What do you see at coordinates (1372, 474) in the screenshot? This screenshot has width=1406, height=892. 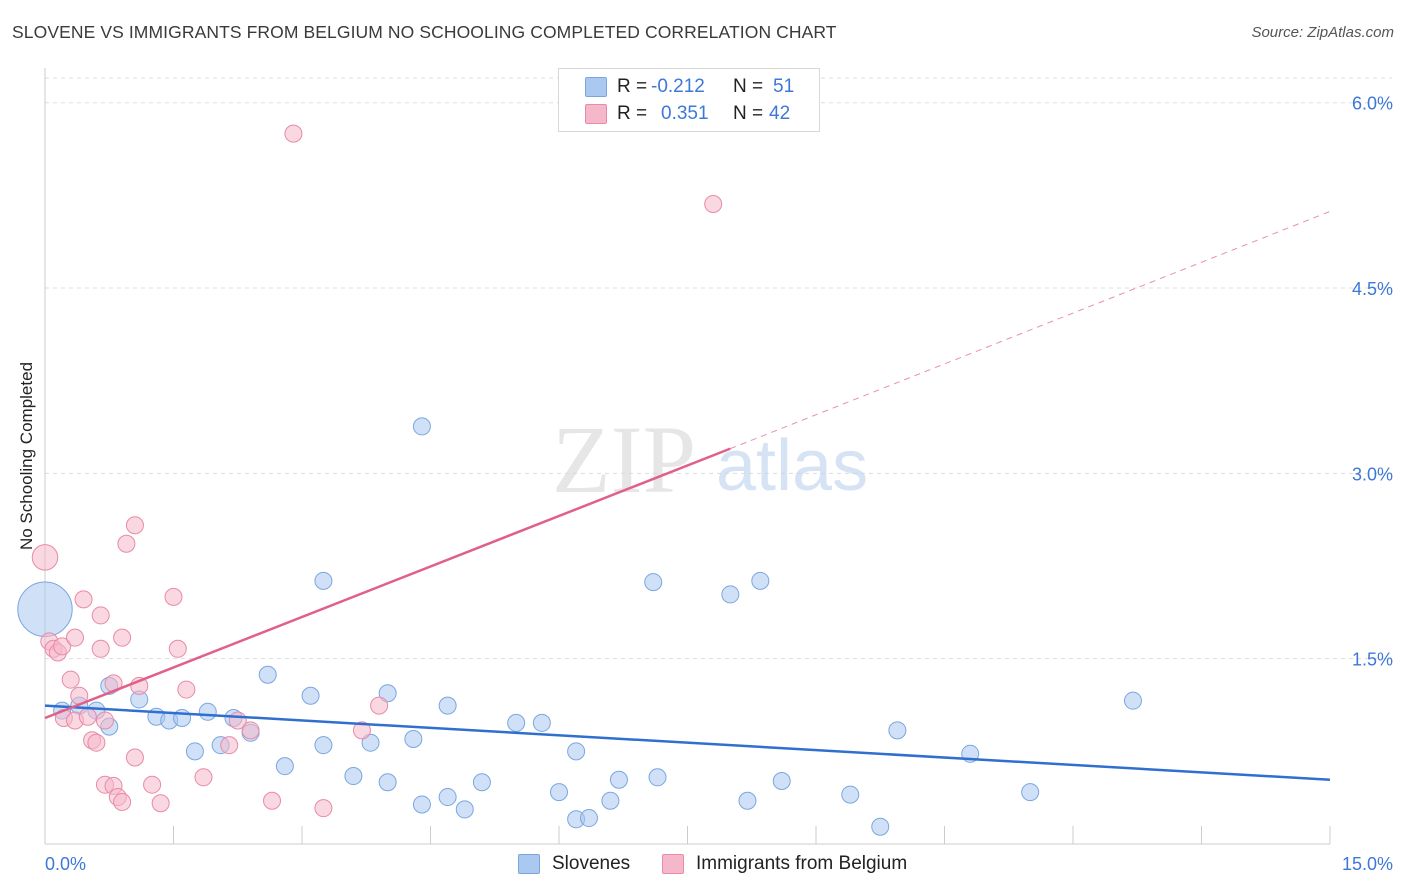 I see `y-tick-label: 3.0%` at bounding box center [1372, 474].